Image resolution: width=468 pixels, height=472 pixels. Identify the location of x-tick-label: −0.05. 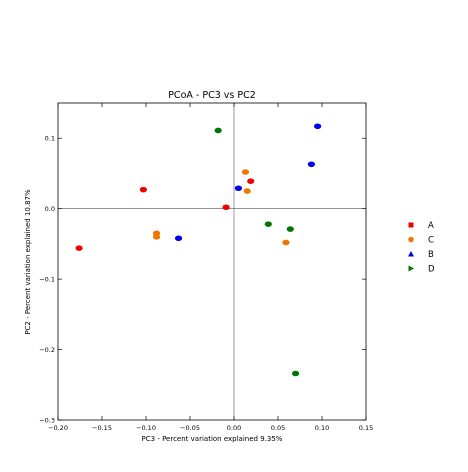
(190, 428).